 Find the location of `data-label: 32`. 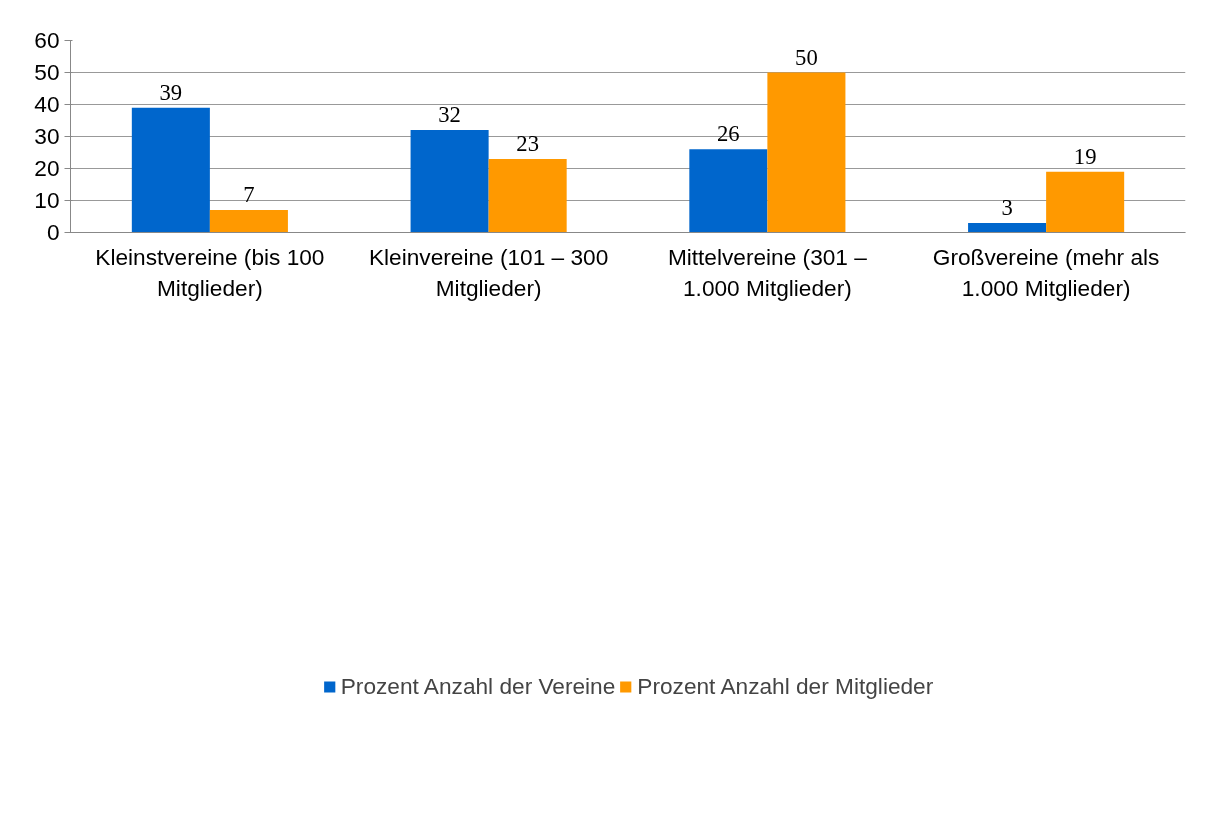

data-label: 32 is located at coordinates (449, 115).